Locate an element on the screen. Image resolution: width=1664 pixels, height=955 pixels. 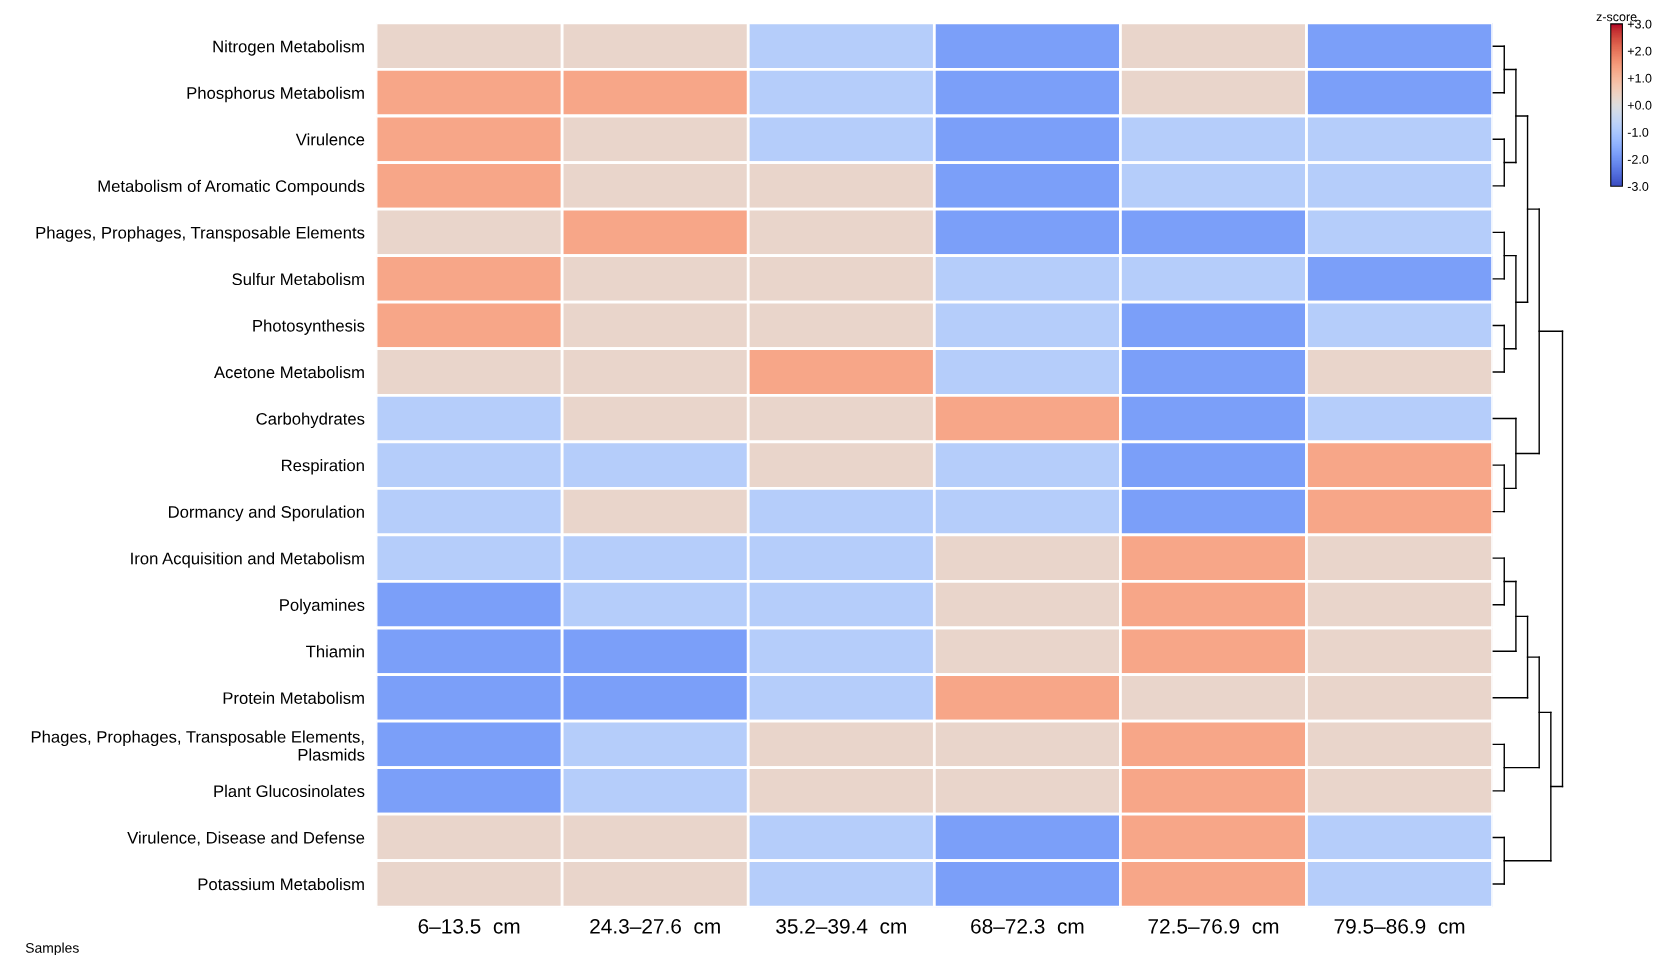
color-bar-label: +1.0 is located at coordinates (1639, 78).